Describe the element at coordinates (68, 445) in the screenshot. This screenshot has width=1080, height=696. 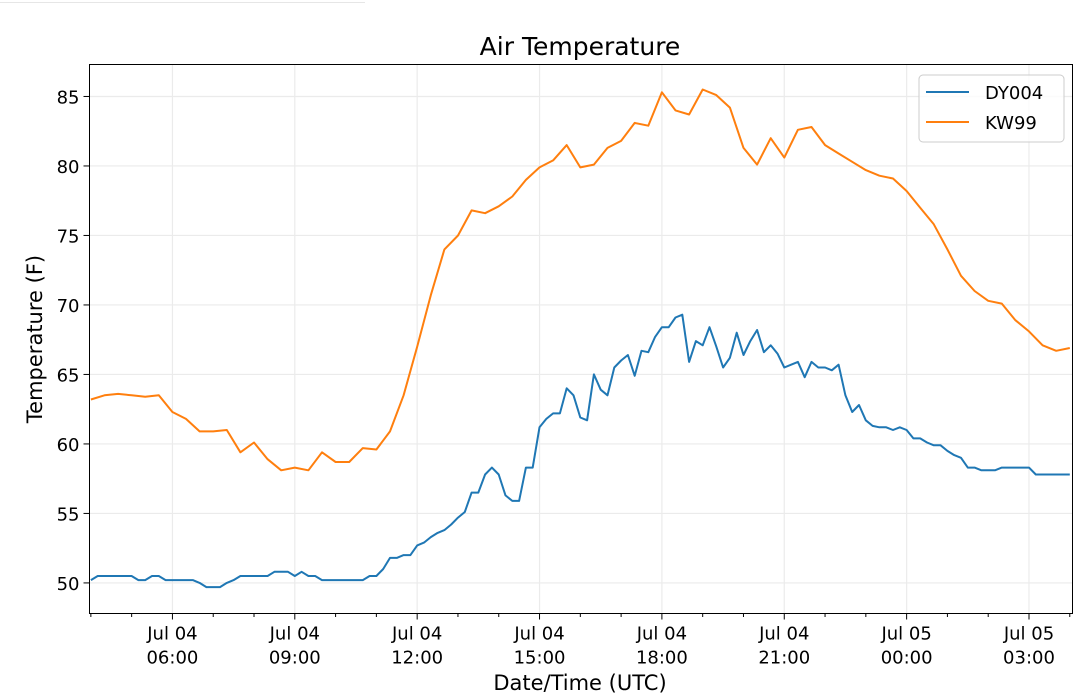
I see `y-tick-label: 60` at that location.